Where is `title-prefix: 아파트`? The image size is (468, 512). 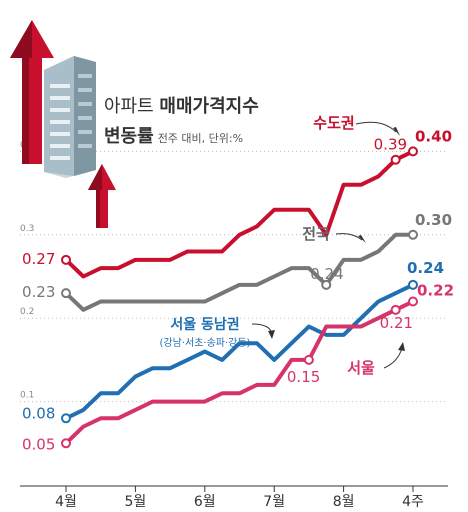 title-prefix: 아파트 is located at coordinates (129, 106).